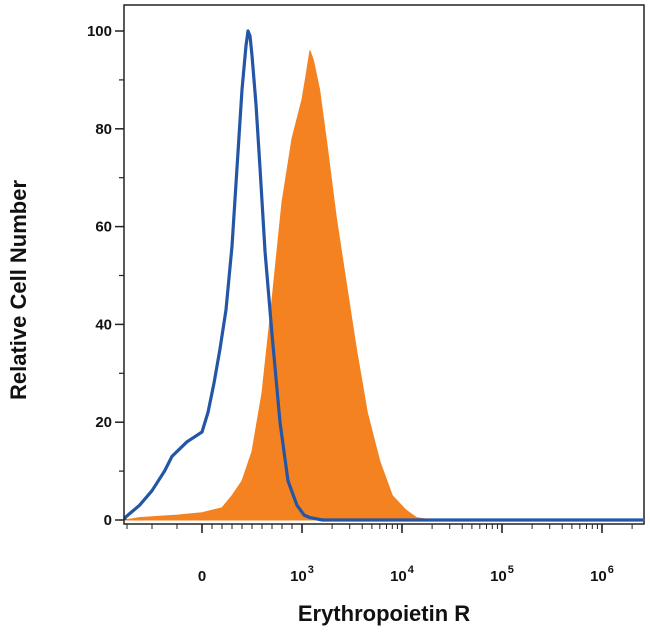  What do you see at coordinates (502, 574) in the screenshot?
I see `x-tick-label: 10⁵` at bounding box center [502, 574].